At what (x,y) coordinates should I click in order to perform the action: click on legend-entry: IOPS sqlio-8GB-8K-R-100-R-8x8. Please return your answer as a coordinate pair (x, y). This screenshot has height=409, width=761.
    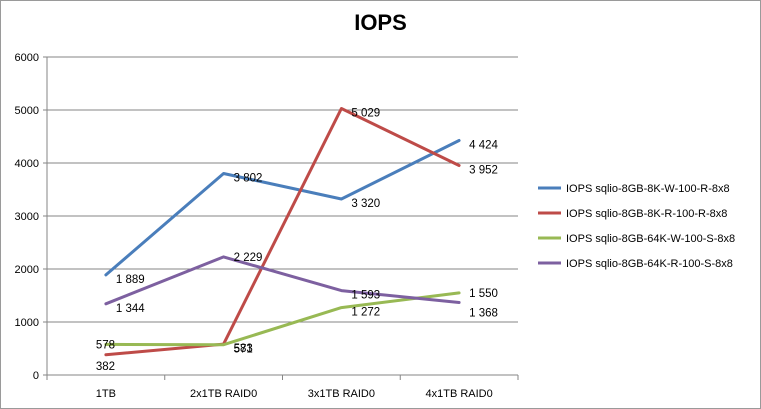
    Looking at the image, I should click on (646, 214).